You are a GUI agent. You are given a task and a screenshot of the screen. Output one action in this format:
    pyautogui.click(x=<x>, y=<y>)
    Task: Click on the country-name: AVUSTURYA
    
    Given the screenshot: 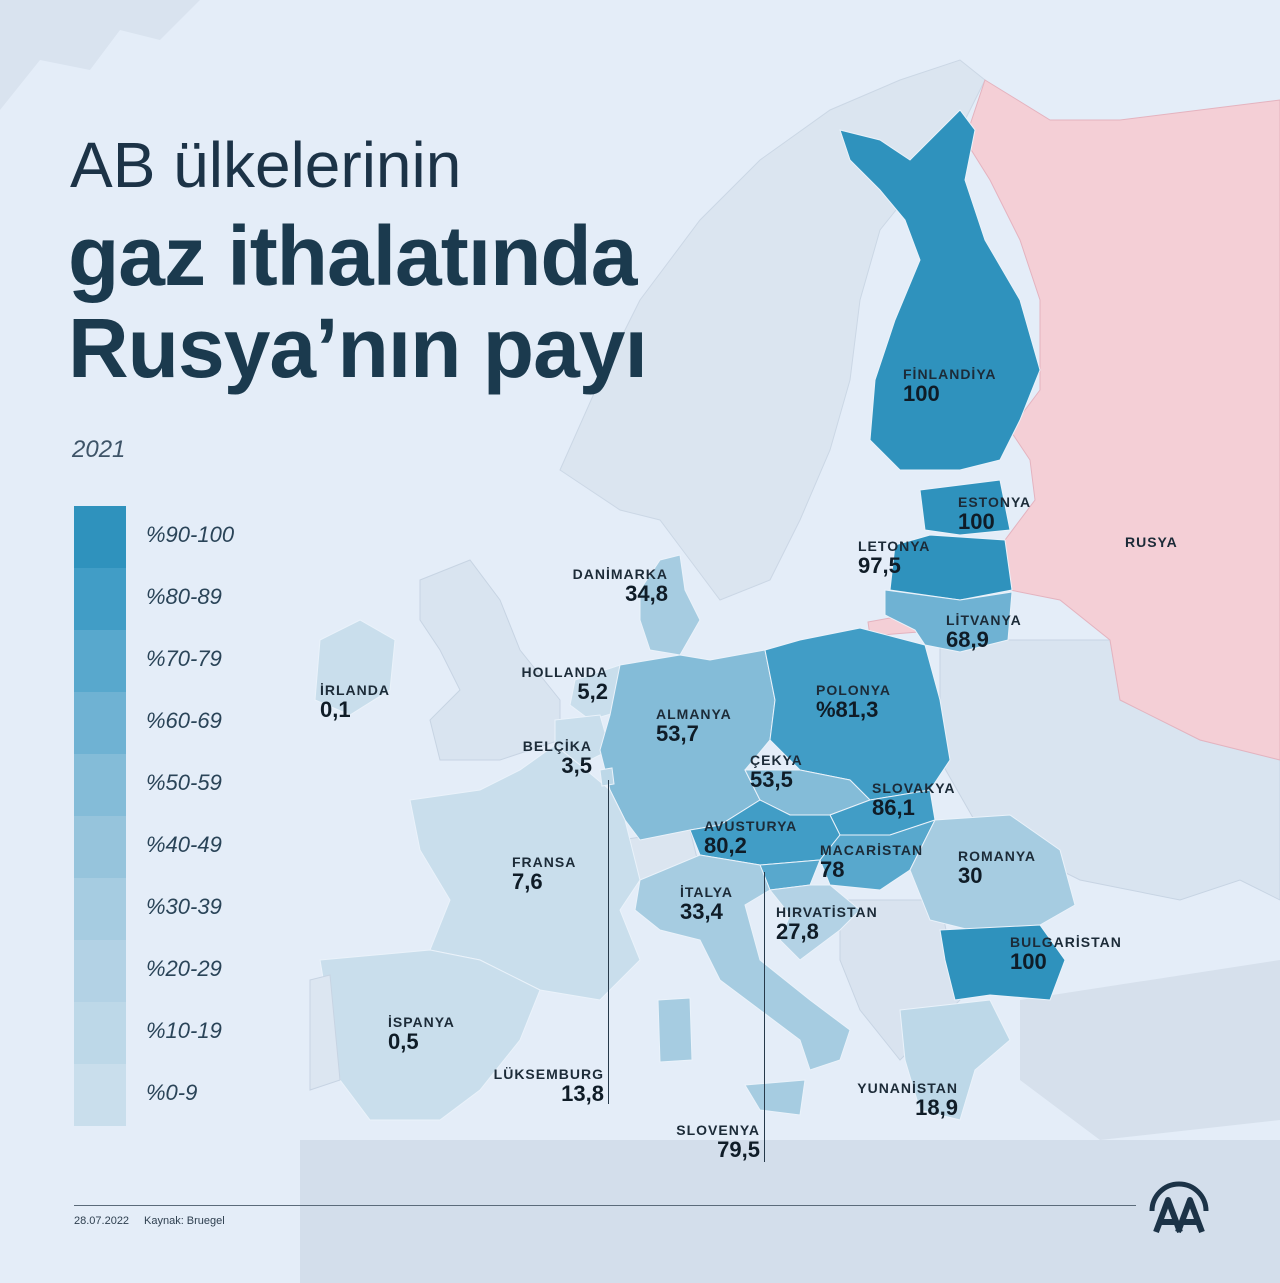 What is the action you would take?
    pyautogui.click(x=751, y=826)
    